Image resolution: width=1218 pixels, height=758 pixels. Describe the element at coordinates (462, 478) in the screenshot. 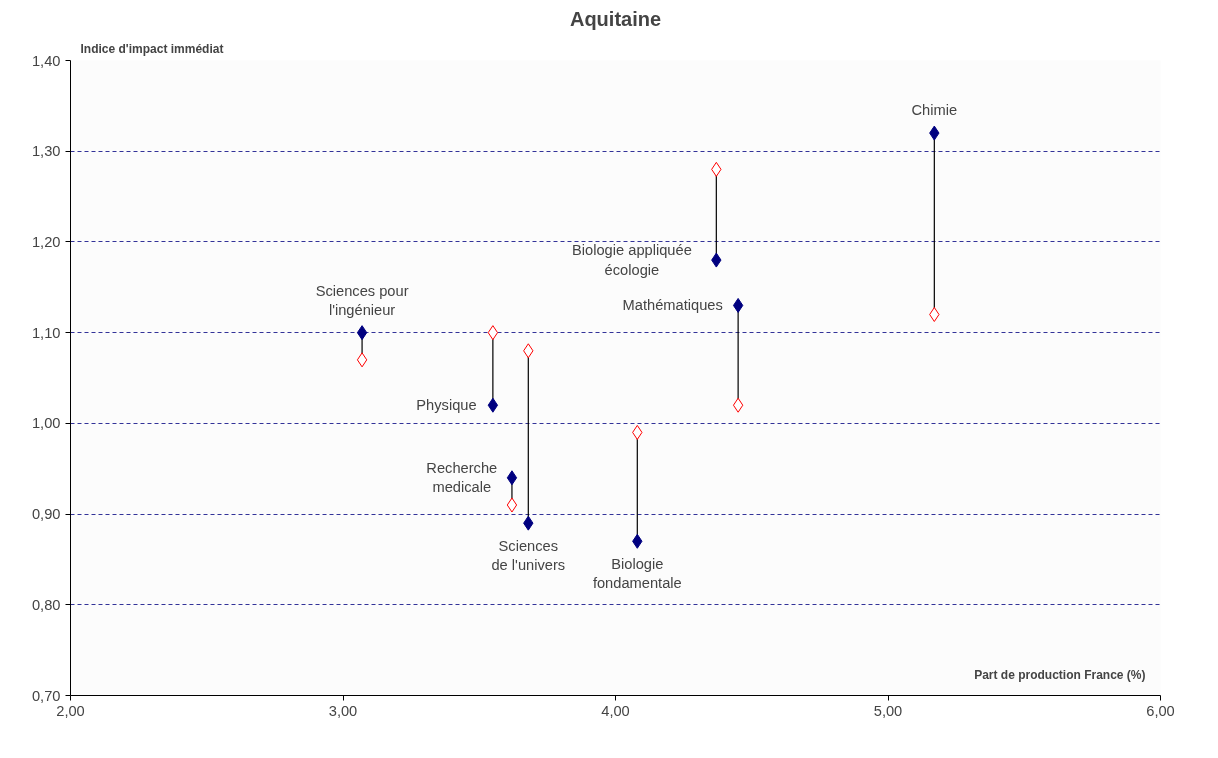

I see `annotation: Recherche medicale` at that location.